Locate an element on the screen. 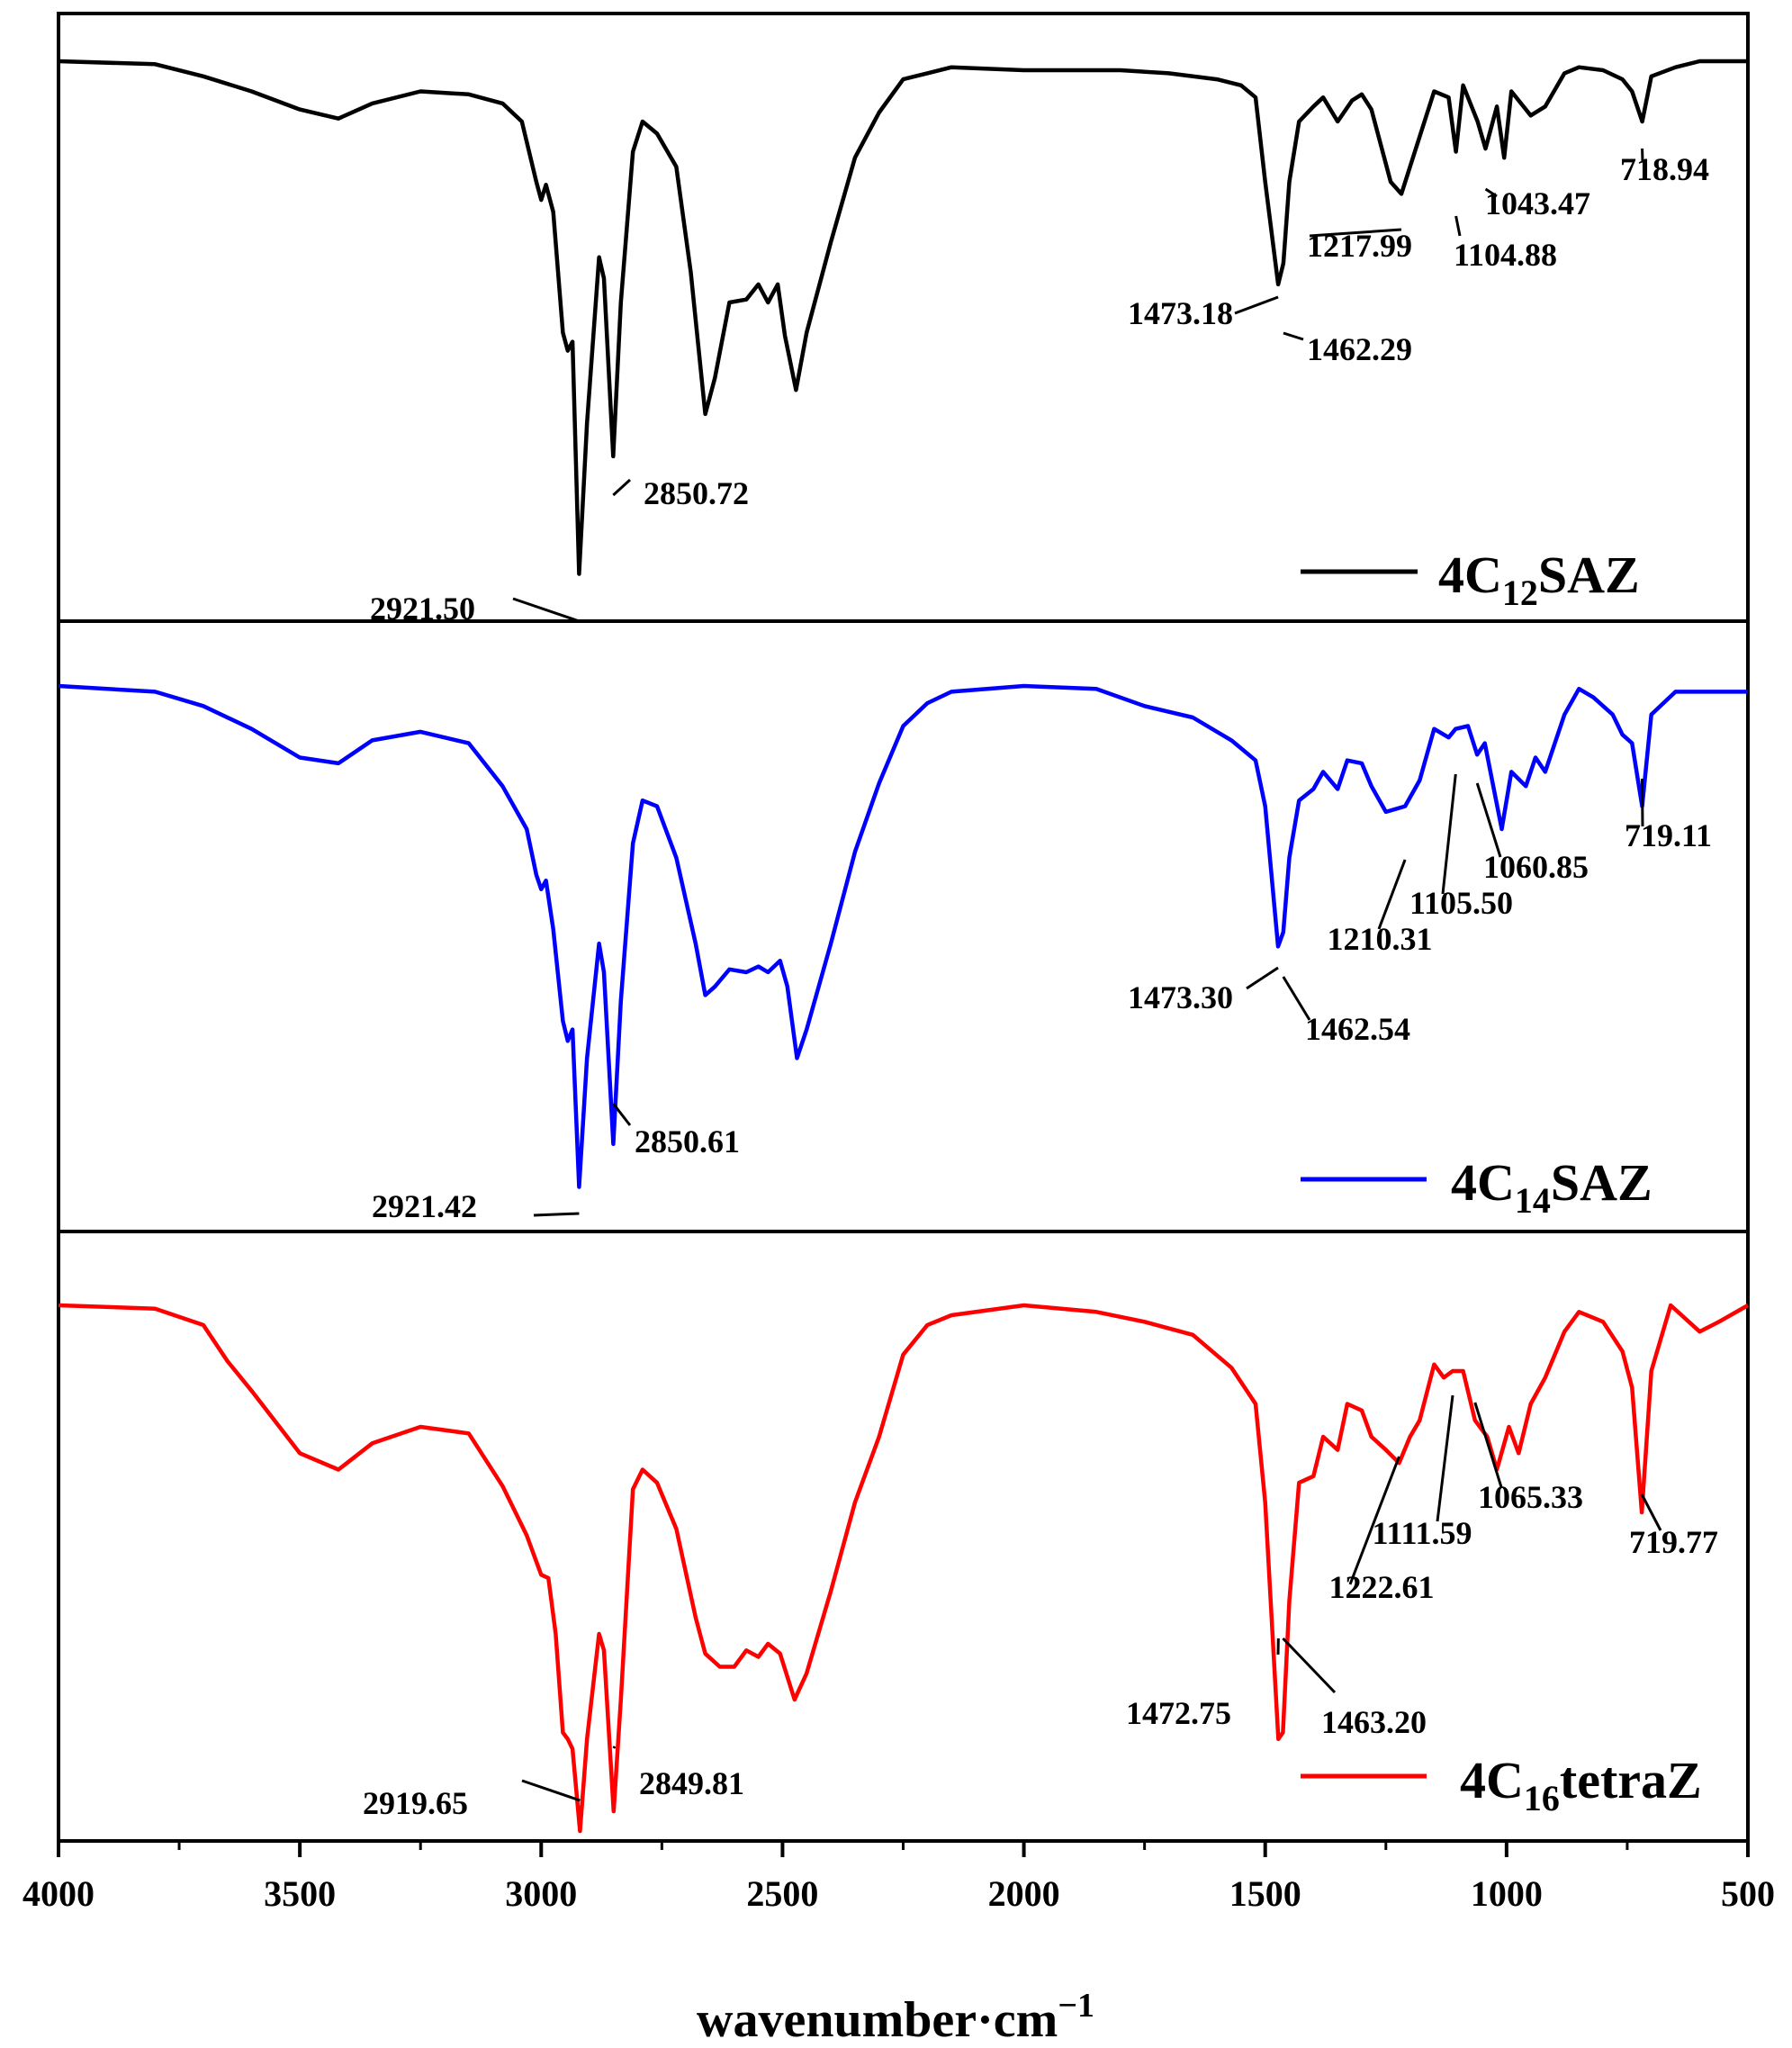  peak-label: 1473.30 is located at coordinates (1180, 997).